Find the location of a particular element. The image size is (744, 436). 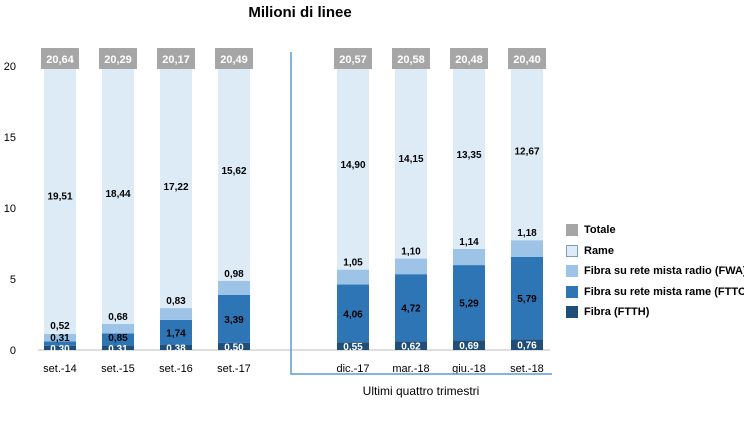

data-label: 14,15 is located at coordinates (410, 159).